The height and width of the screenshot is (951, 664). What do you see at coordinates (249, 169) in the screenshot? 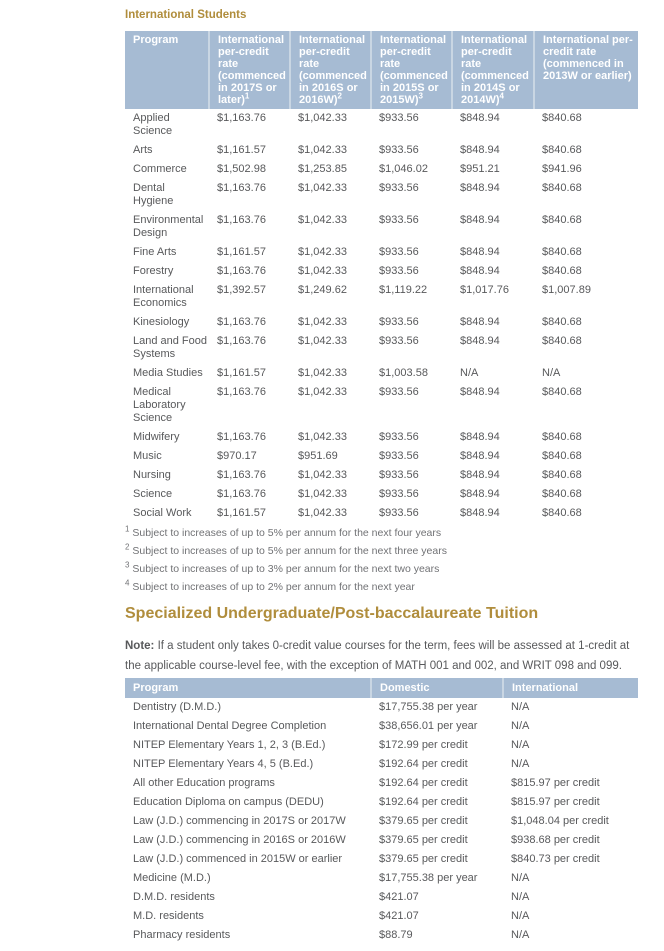
I see `rate-cell: $1,502.98` at bounding box center [249, 169].